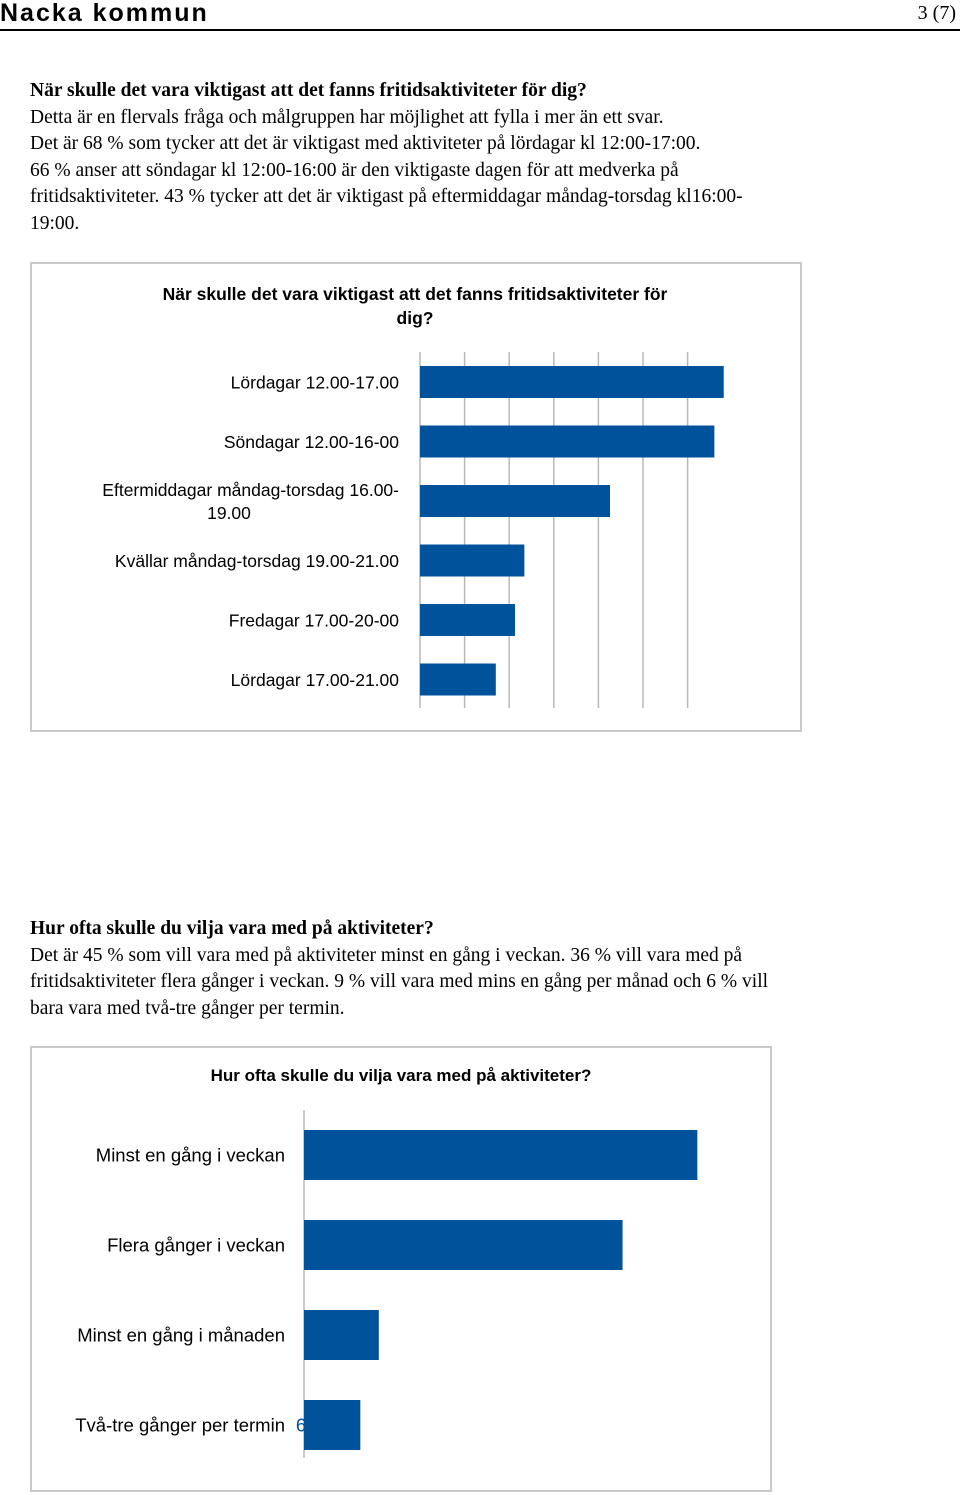 The height and width of the screenshot is (1495, 960). Describe the element at coordinates (314, 620) in the screenshot. I see `category-label: Fredagar 17.00-20-00` at that location.